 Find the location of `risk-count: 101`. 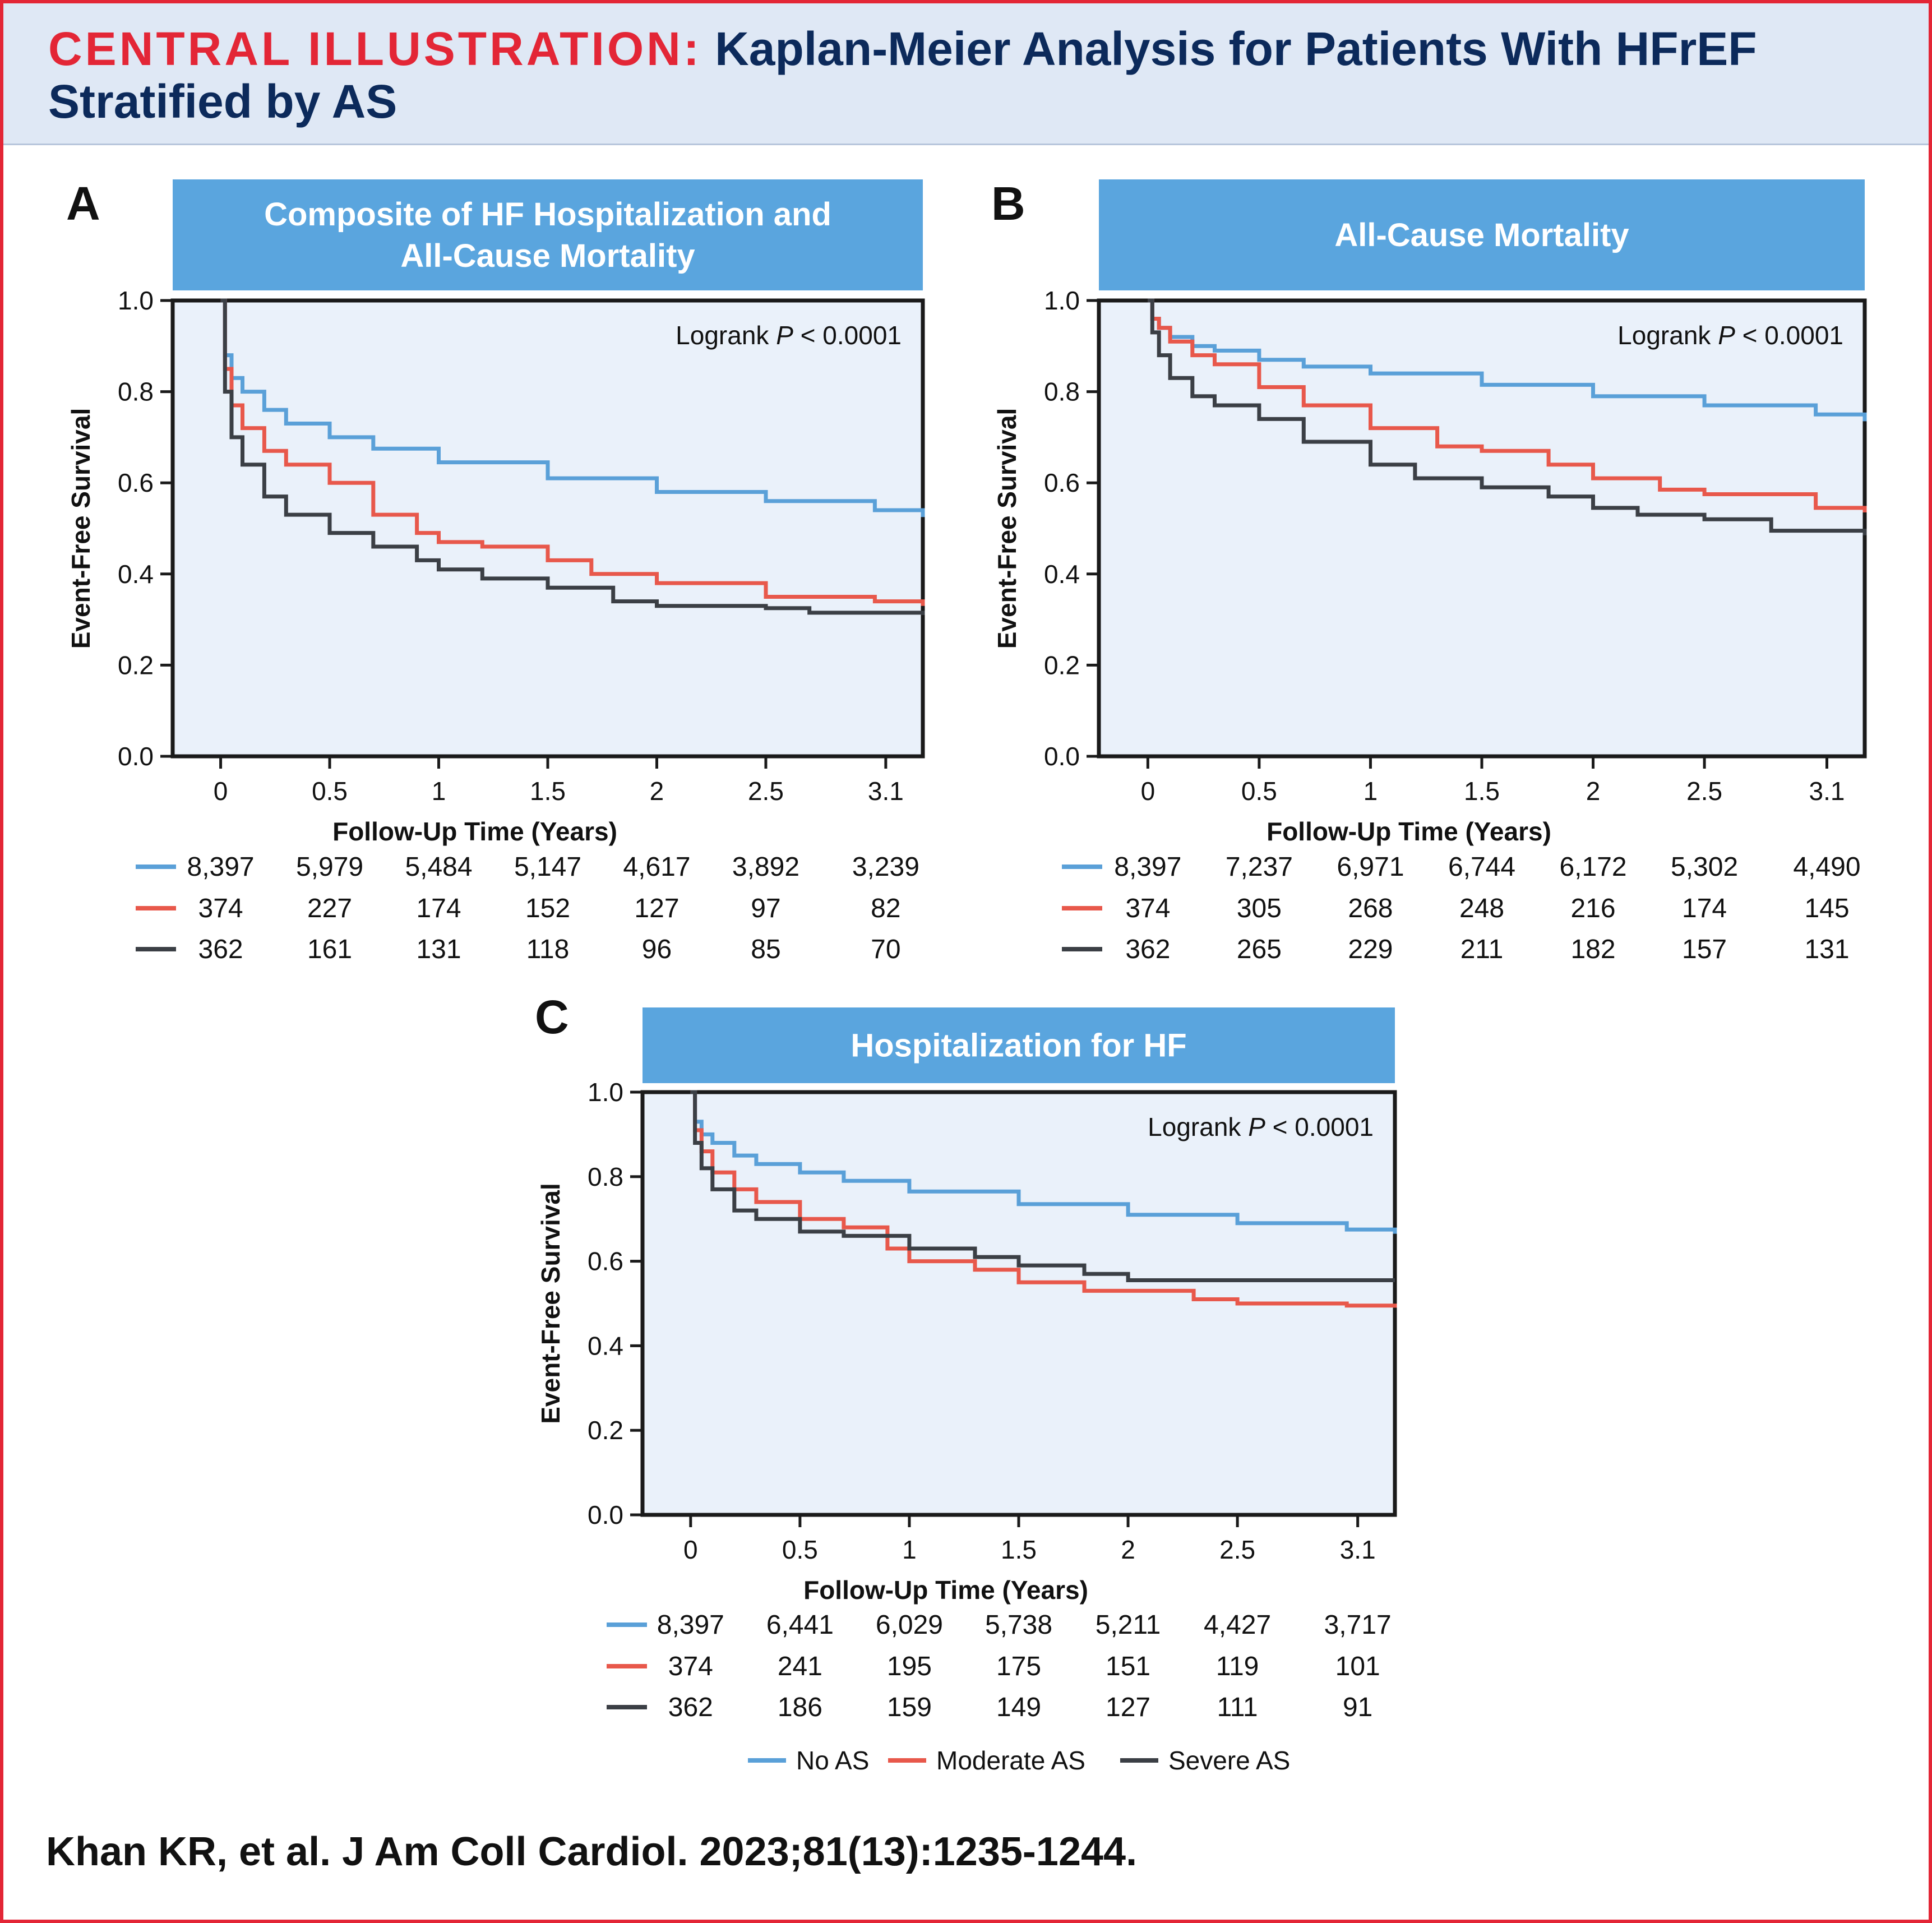

risk-count: 101 is located at coordinates (1357, 1666).